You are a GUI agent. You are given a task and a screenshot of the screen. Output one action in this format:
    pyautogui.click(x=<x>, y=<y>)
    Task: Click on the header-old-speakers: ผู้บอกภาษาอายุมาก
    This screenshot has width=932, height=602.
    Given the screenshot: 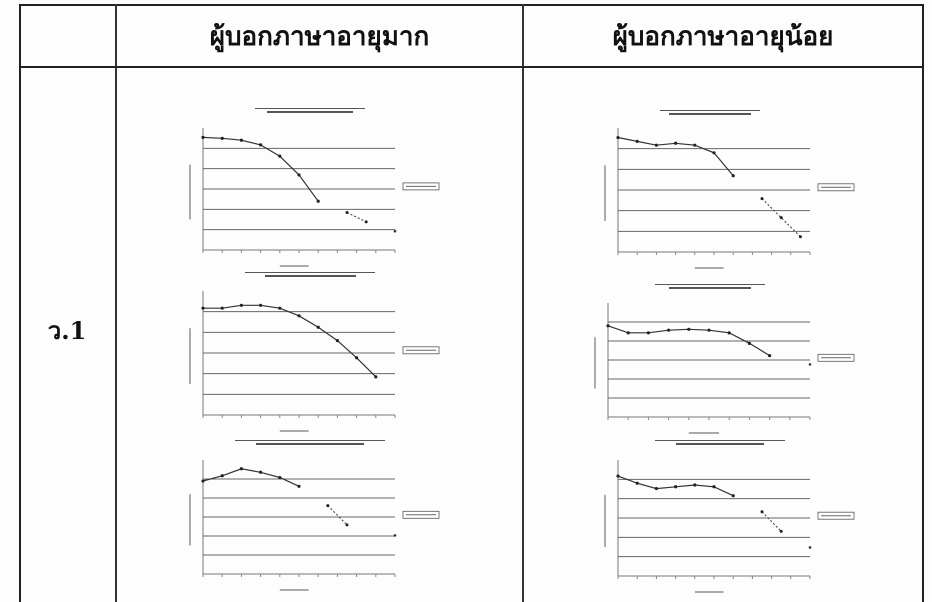 What is the action you would take?
    pyautogui.click(x=319, y=36)
    